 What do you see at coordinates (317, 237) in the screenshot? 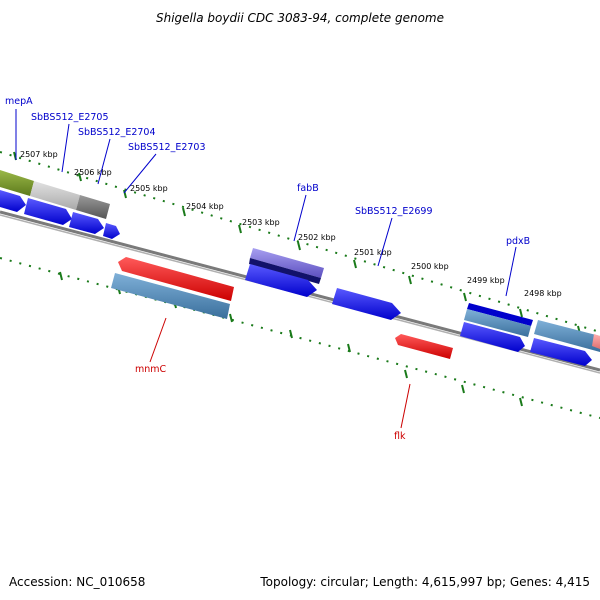
I see `tick-label-2502: 2502 kbp` at bounding box center [317, 237].